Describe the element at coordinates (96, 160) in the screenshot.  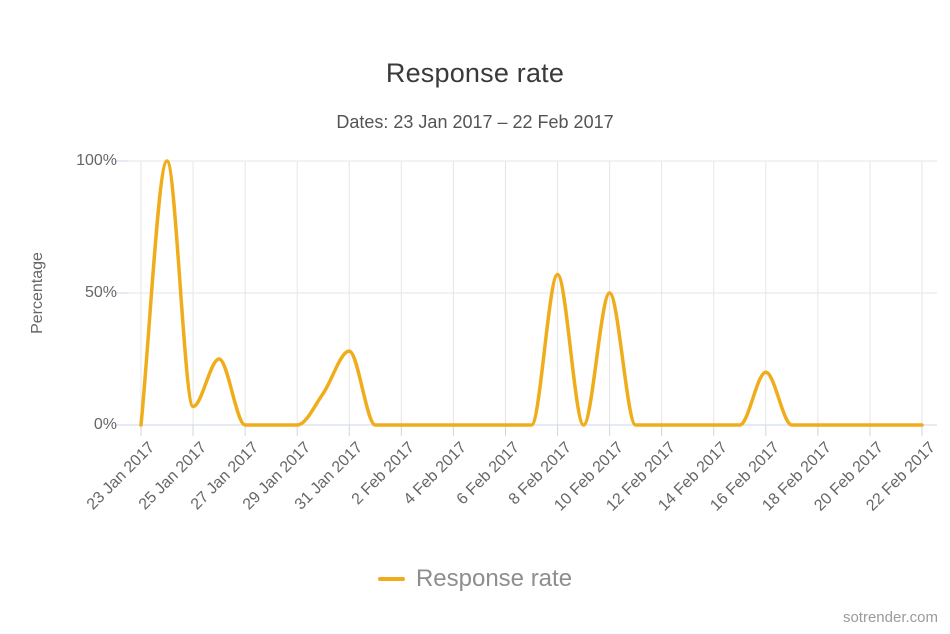
I see `y-axis-label: 100%` at that location.